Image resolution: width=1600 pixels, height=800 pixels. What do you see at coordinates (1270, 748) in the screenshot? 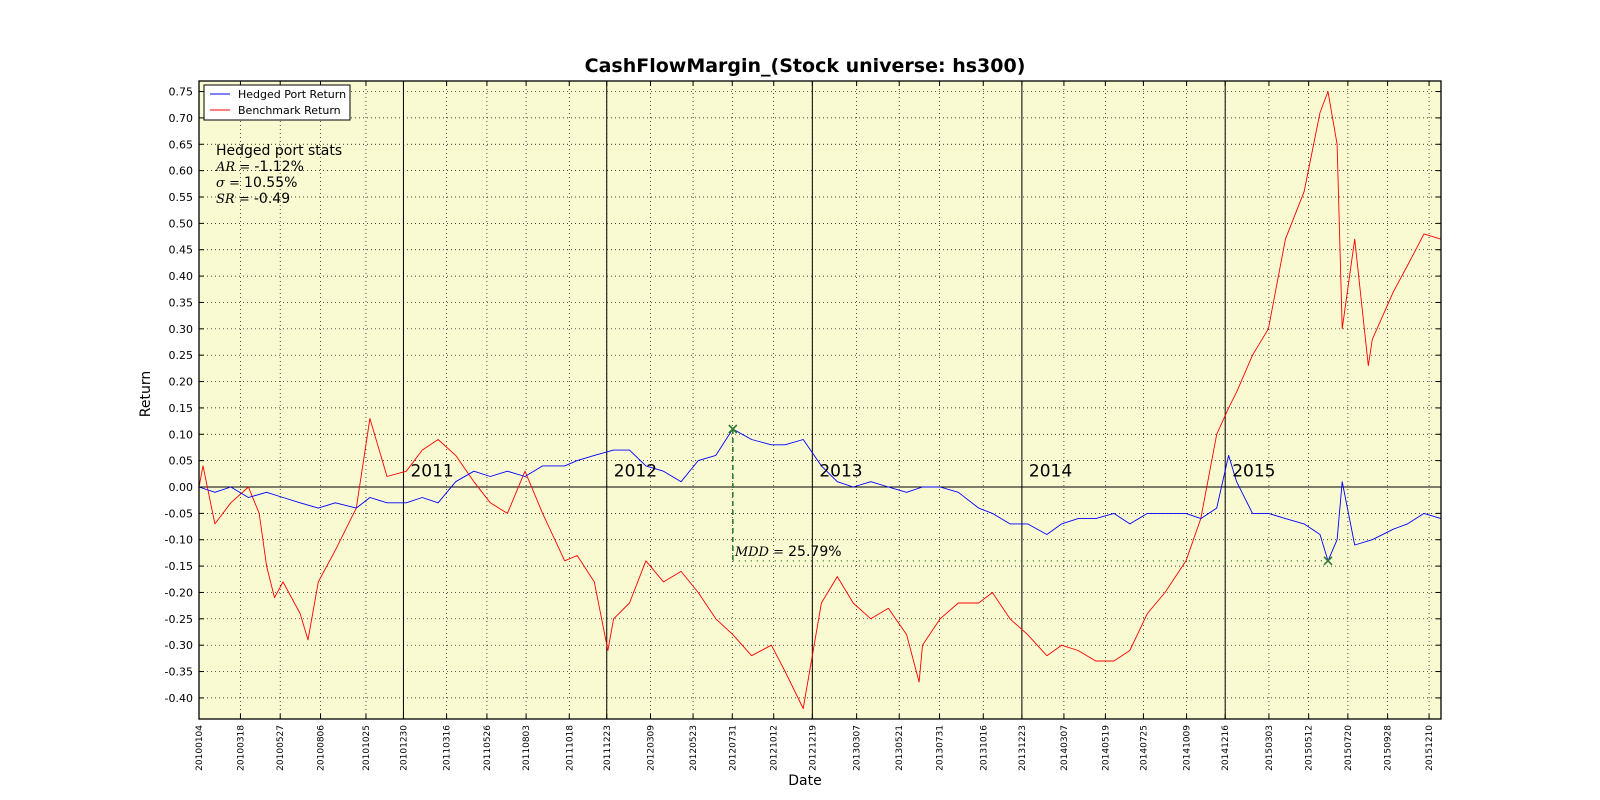
I see `x-tick-label: 20150303` at bounding box center [1270, 748].